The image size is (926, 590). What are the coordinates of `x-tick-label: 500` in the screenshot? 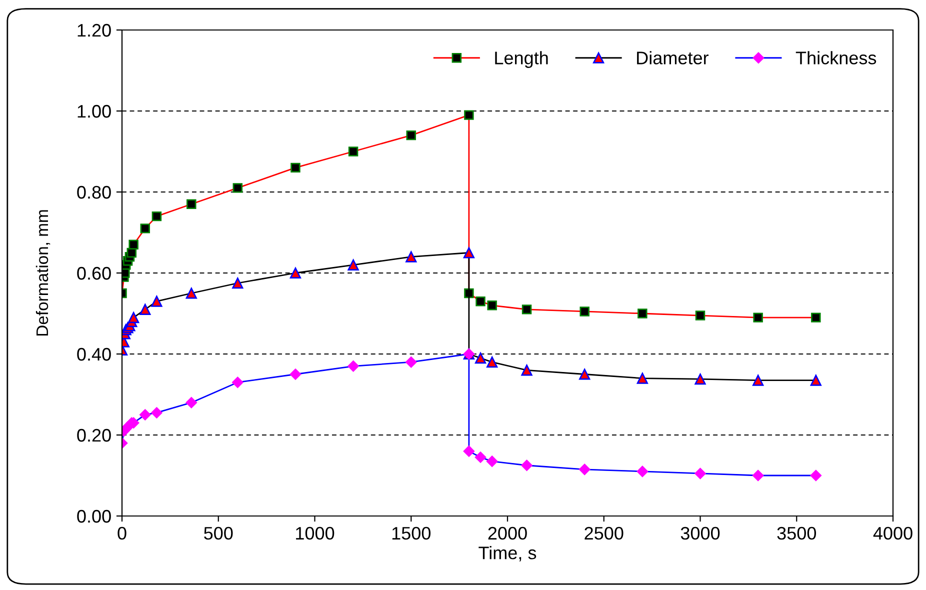 It's located at (218, 533).